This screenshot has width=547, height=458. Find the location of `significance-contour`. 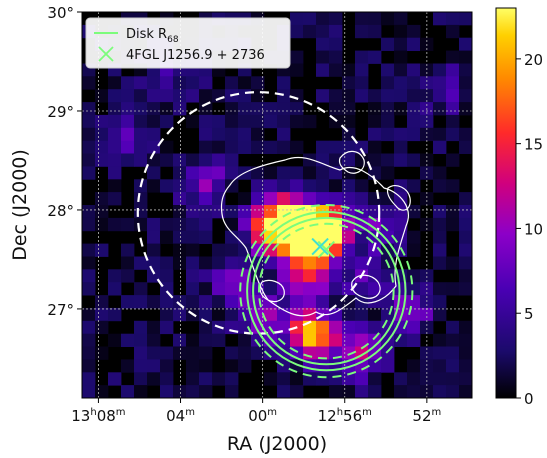

significance-contour is located at coordinates (398, 198).